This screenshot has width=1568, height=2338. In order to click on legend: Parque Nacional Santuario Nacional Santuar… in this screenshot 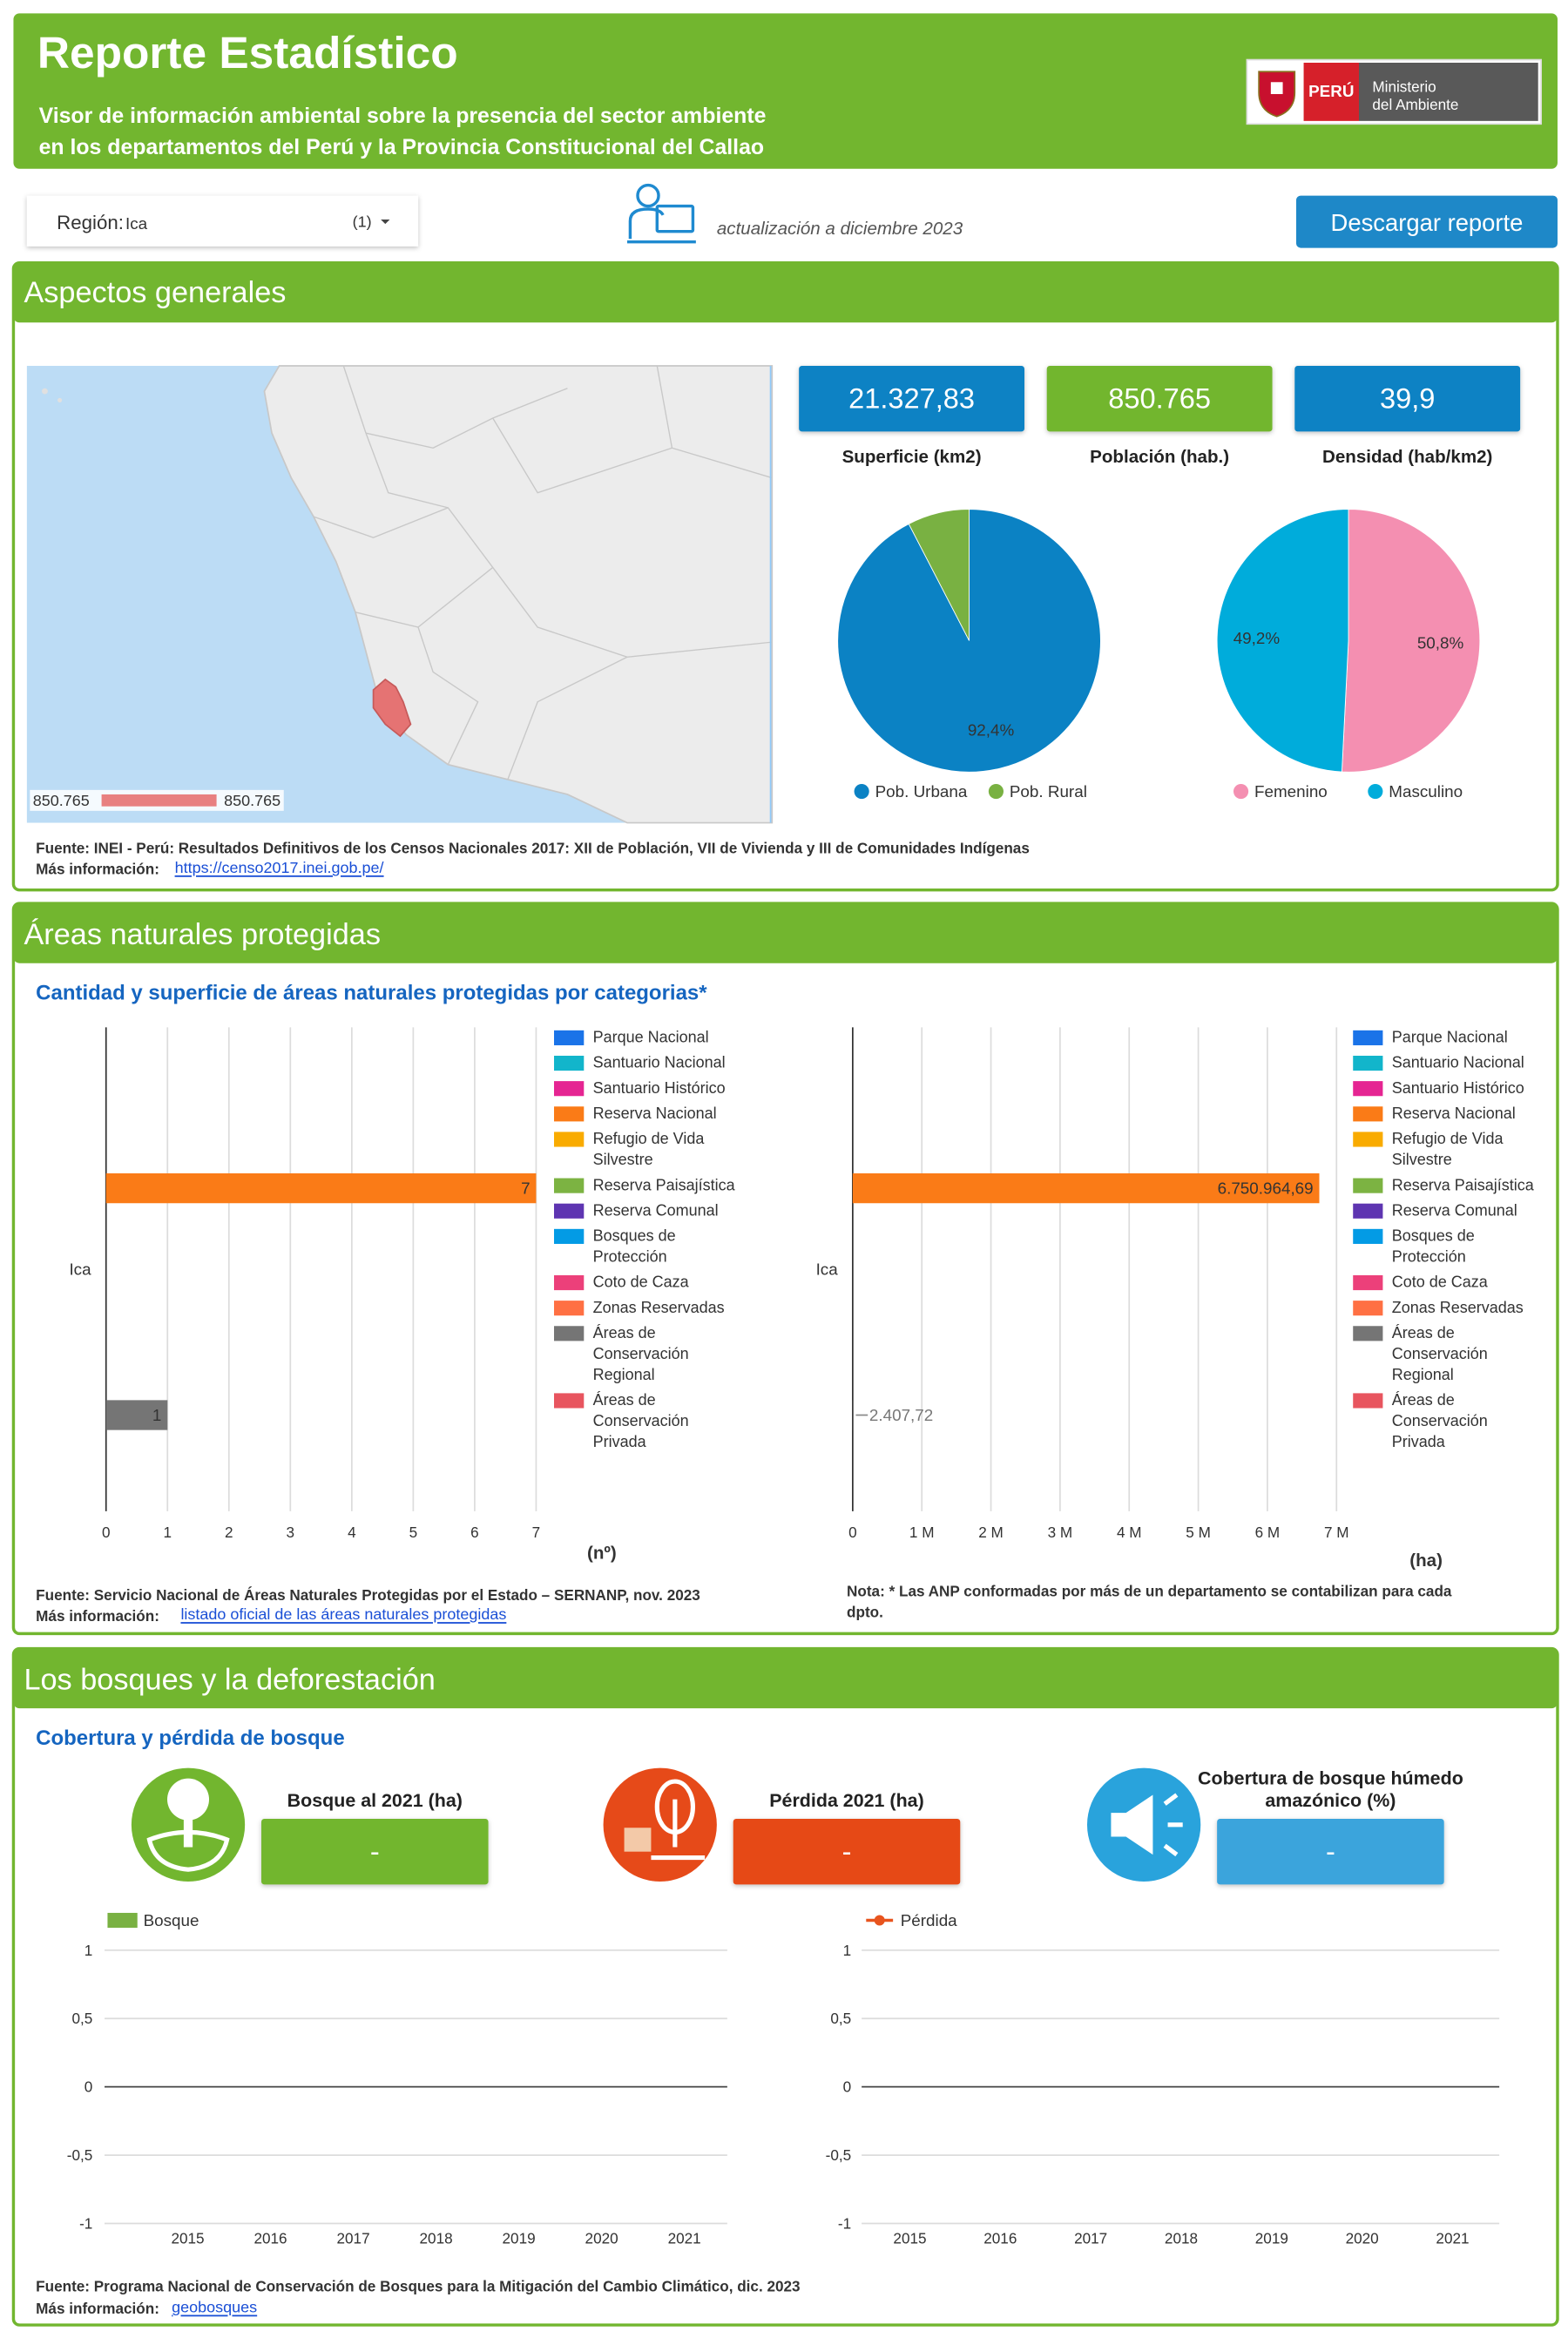, I will do `click(649, 1241)`.